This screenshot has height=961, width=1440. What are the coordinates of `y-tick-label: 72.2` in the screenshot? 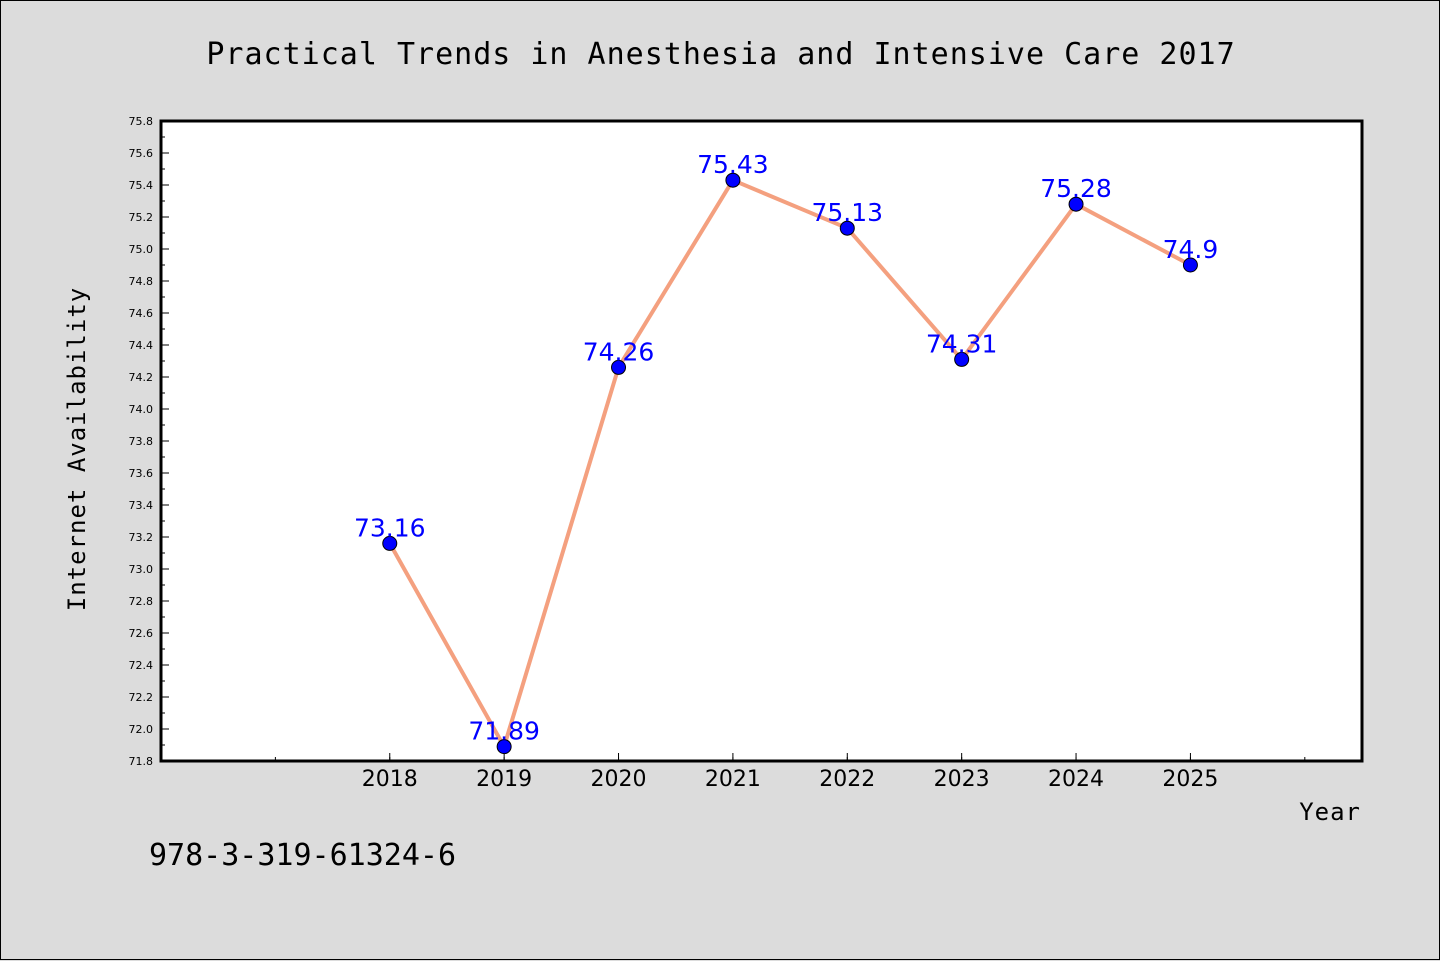 It's located at (141, 697).